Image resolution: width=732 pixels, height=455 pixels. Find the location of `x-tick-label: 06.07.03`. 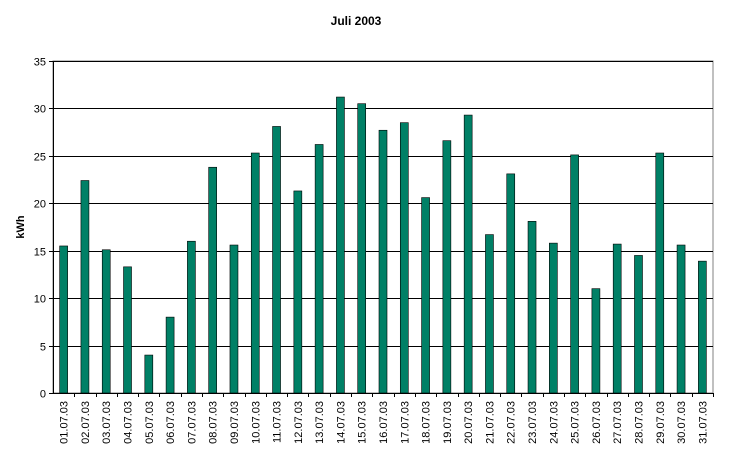

x-tick-label: 06.07.03 is located at coordinates (171, 422).